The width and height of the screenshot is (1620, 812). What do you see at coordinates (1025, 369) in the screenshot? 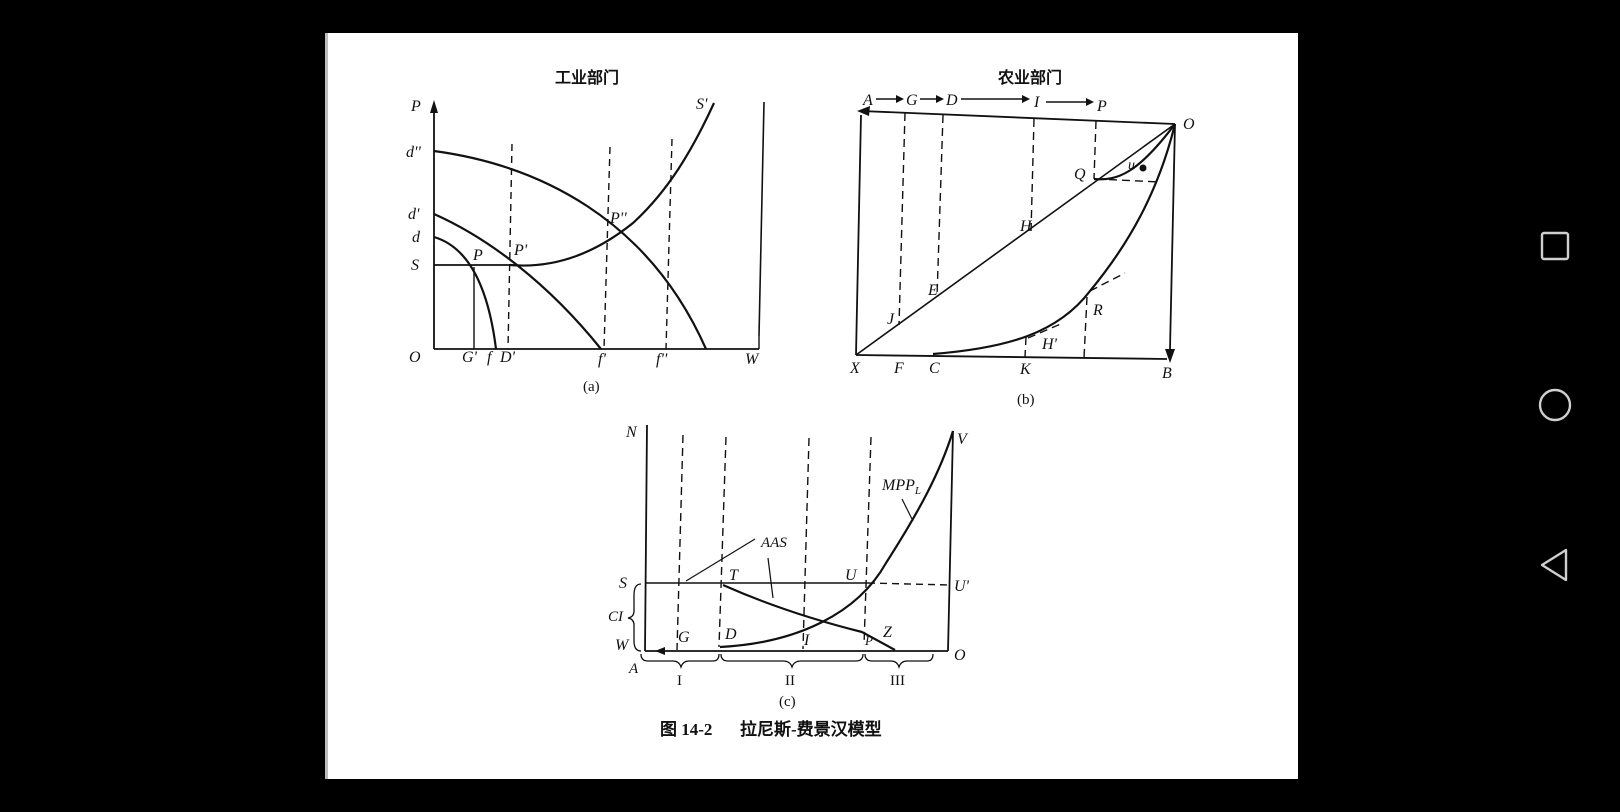
I see `label-k: K` at bounding box center [1025, 369].